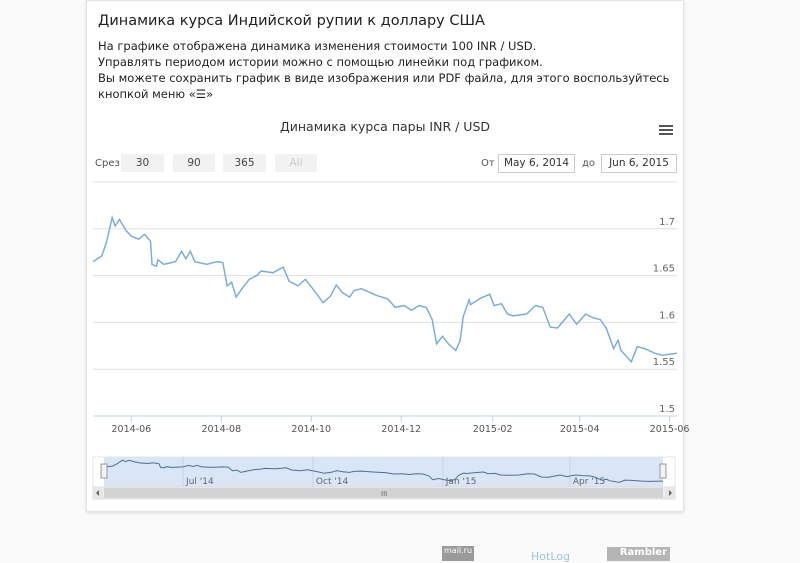 This screenshot has height=563, width=800. I want to click on range-365-button: 365, so click(244, 163).